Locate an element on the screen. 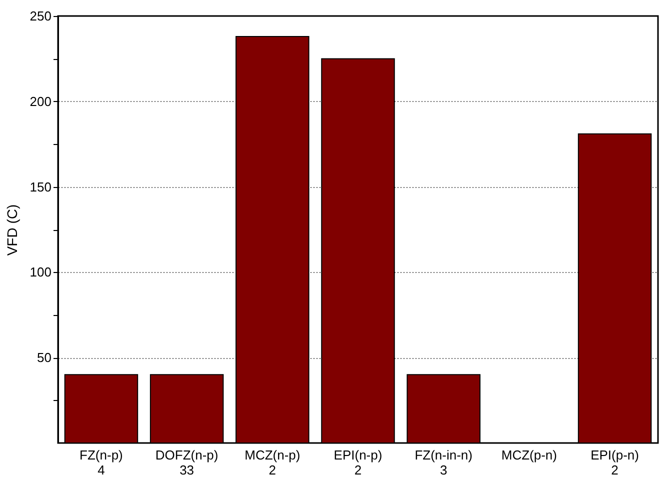  y-tick-label: 200 is located at coordinates (41, 101).